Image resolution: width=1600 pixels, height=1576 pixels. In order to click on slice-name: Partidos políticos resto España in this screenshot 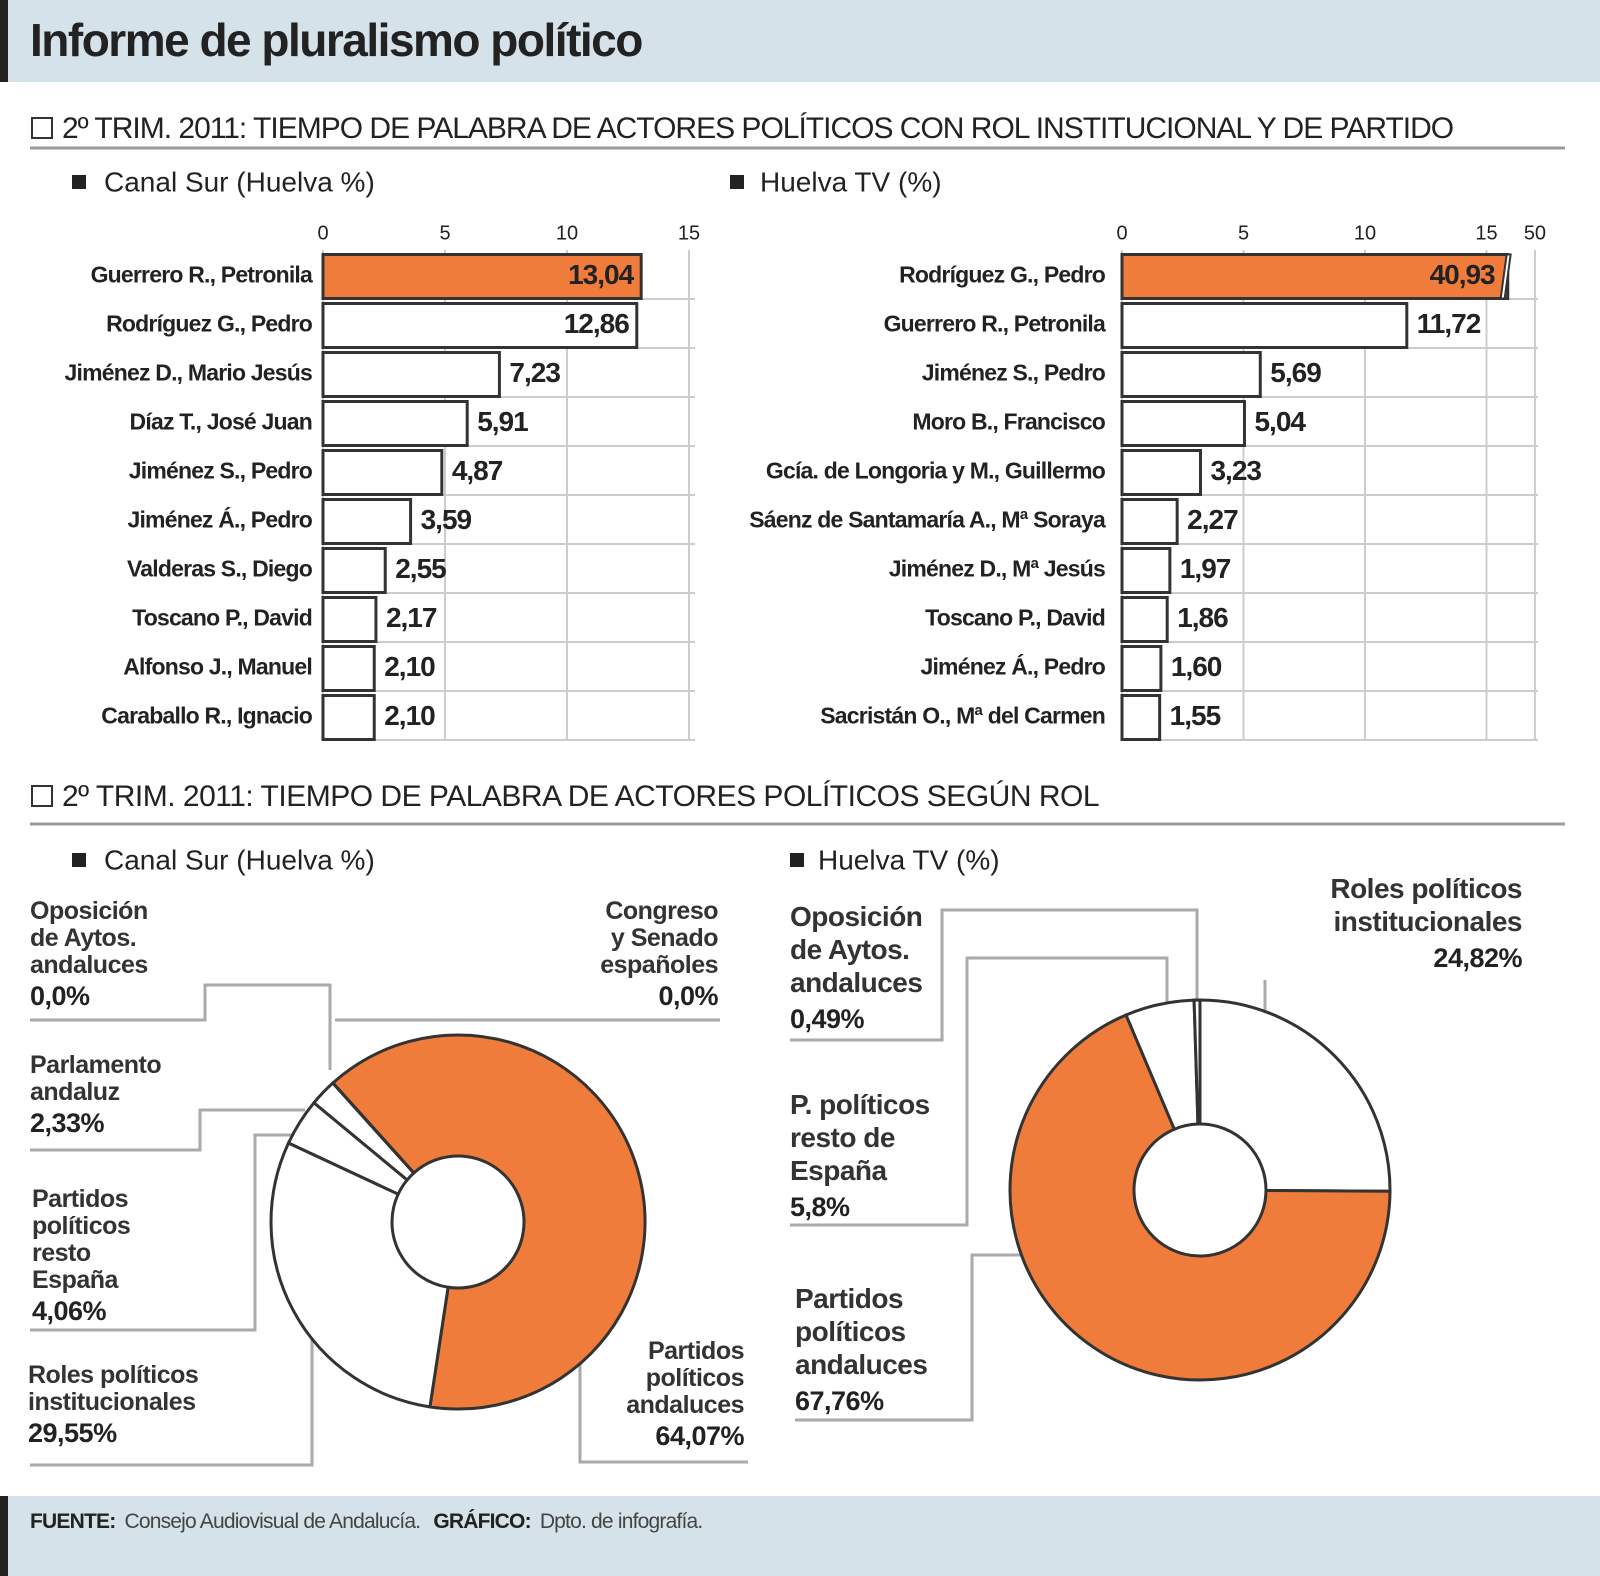, I will do `click(81, 1239)`.